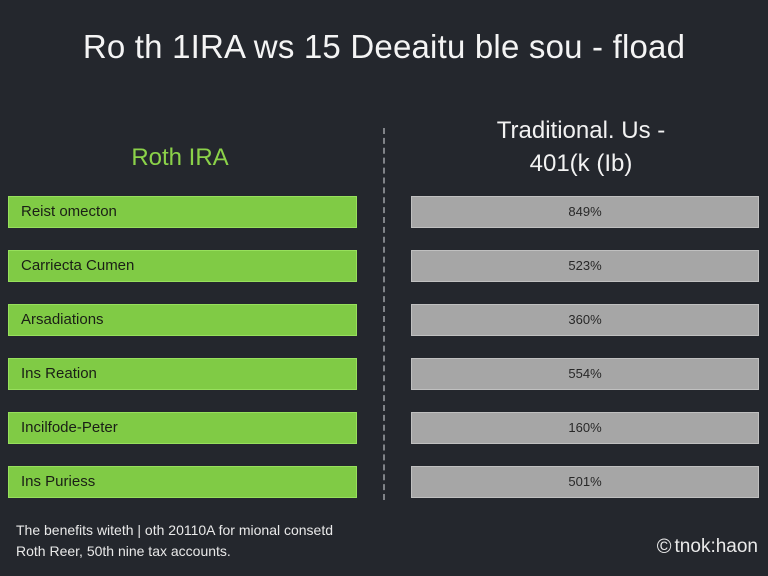  Describe the element at coordinates (384, 314) in the screenshot. I see `column-divider` at that location.